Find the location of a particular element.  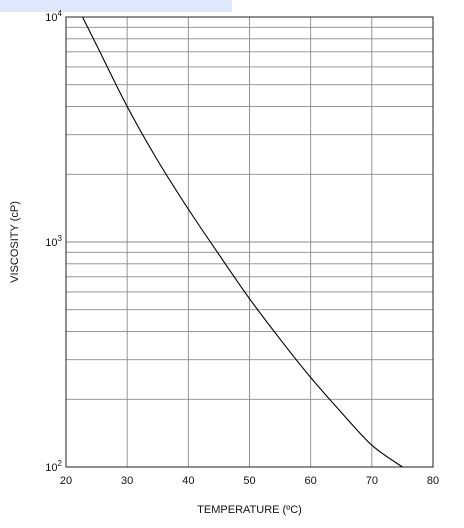

y-axis-label: VISCOSITY (cP) is located at coordinates (15, 242).